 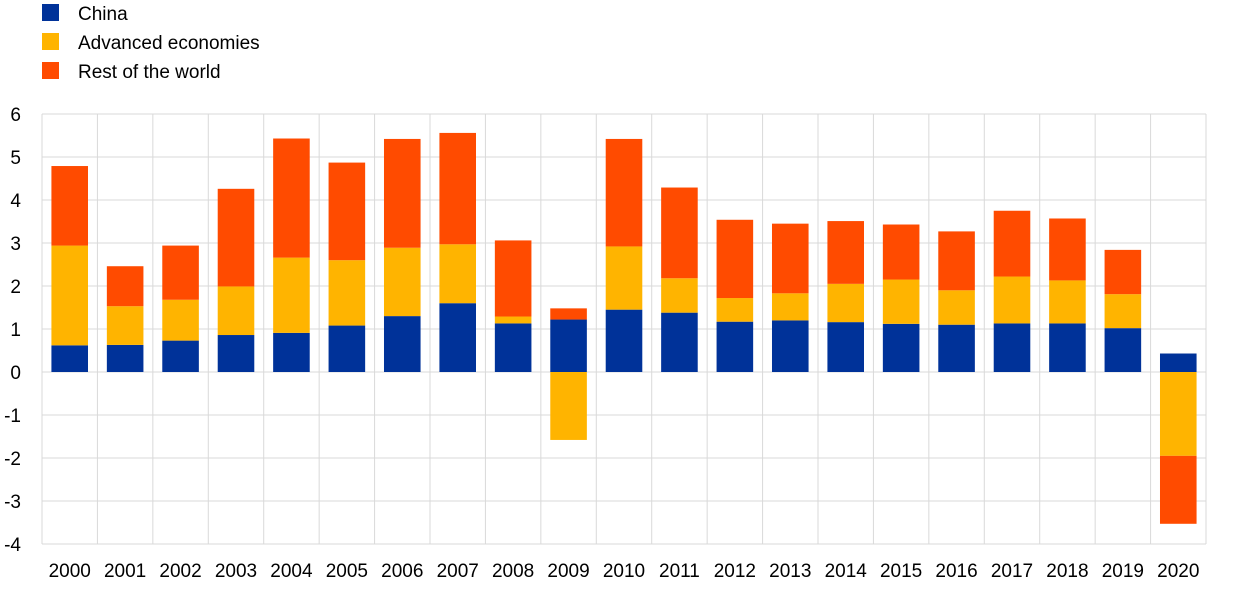 I want to click on bar-segment-rest-of-the-world-2016, so click(x=956, y=261).